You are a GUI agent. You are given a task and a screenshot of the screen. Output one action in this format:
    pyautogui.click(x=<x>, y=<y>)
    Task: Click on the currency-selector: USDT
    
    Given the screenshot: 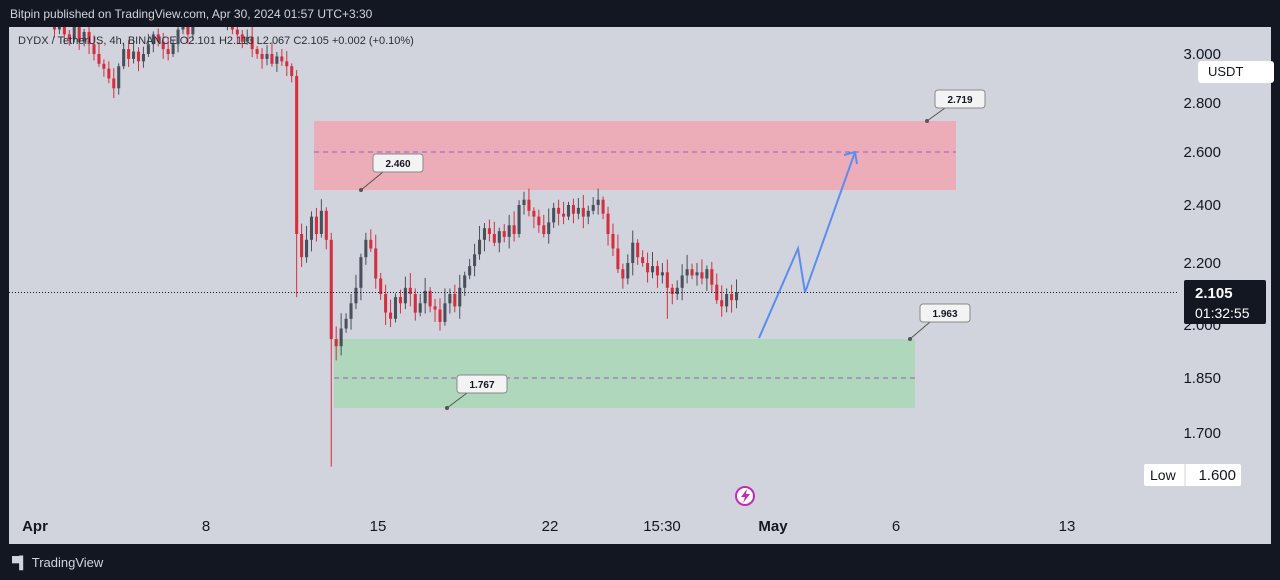 What is the action you would take?
    pyautogui.click(x=1236, y=72)
    